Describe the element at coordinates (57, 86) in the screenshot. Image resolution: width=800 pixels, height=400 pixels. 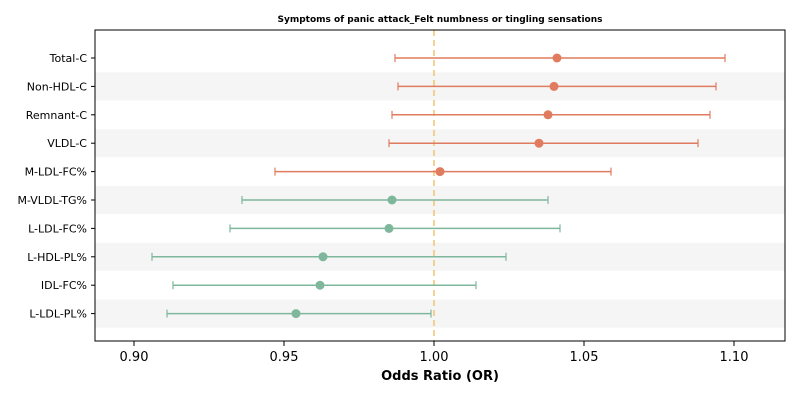
I see `y-tick-label: Non-HDL-C` at that location.